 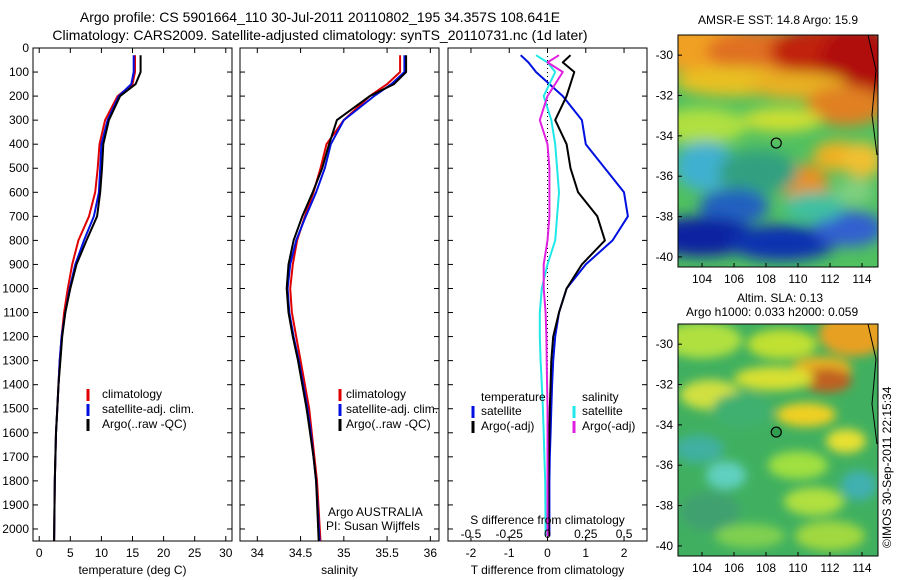 I want to click on ytick-label: 200, so click(x=19, y=96).